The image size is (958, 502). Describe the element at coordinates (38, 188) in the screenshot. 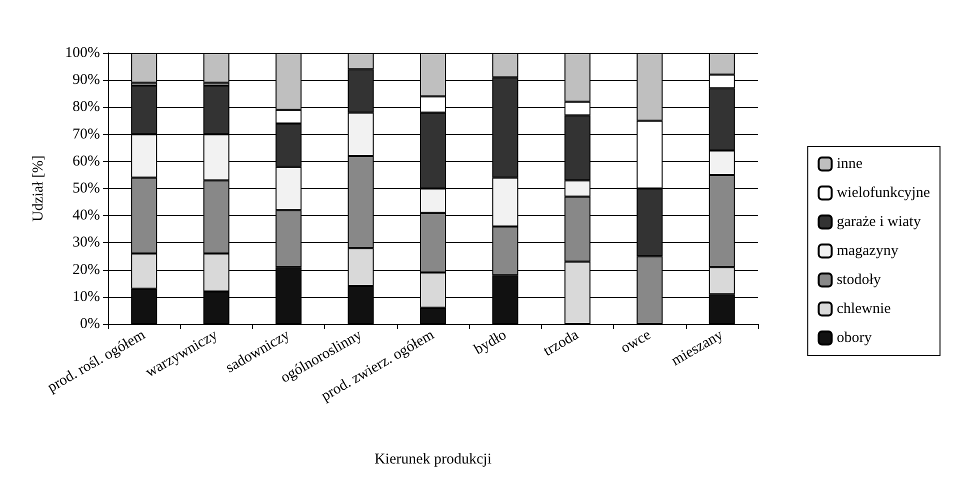

I see `y-axis-title: Udział [%]` at that location.